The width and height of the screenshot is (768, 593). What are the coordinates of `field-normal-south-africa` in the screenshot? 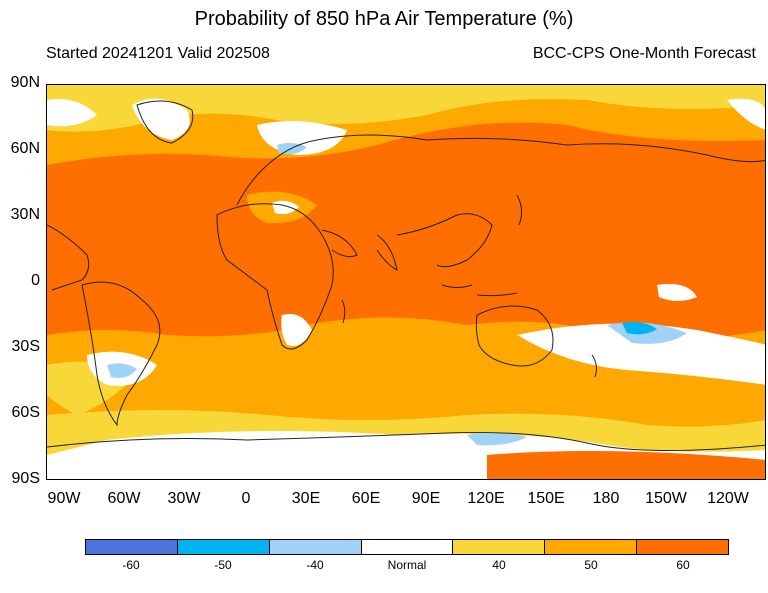 It's located at (296, 330).